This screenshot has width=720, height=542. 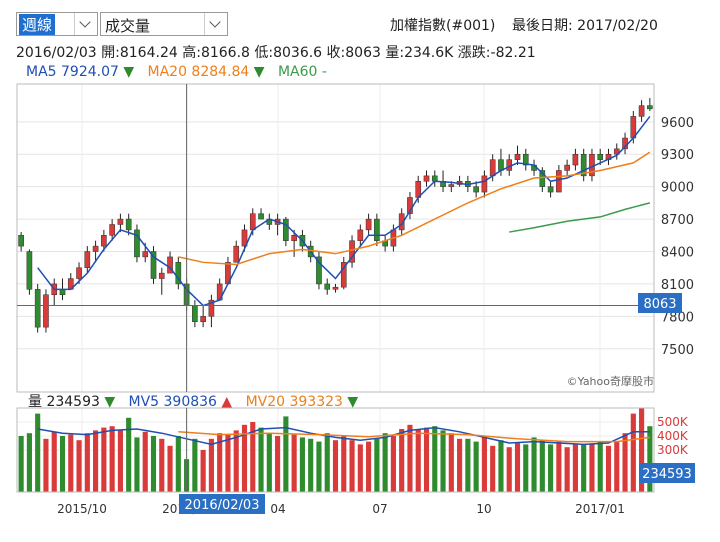 I want to click on mv5-line, so click(x=343, y=436).